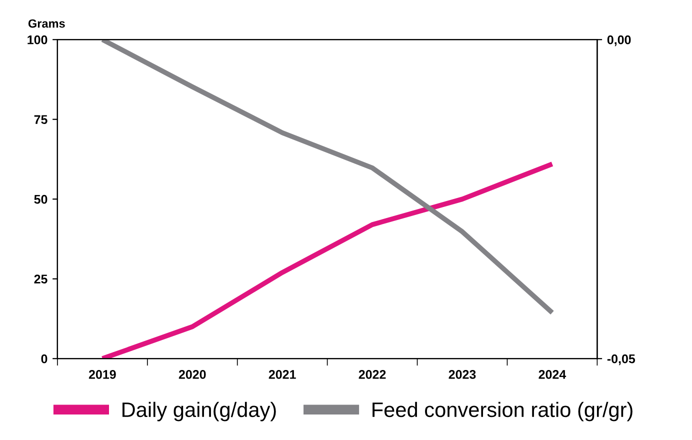  I want to click on x-tick-label: 2020, so click(192, 374).